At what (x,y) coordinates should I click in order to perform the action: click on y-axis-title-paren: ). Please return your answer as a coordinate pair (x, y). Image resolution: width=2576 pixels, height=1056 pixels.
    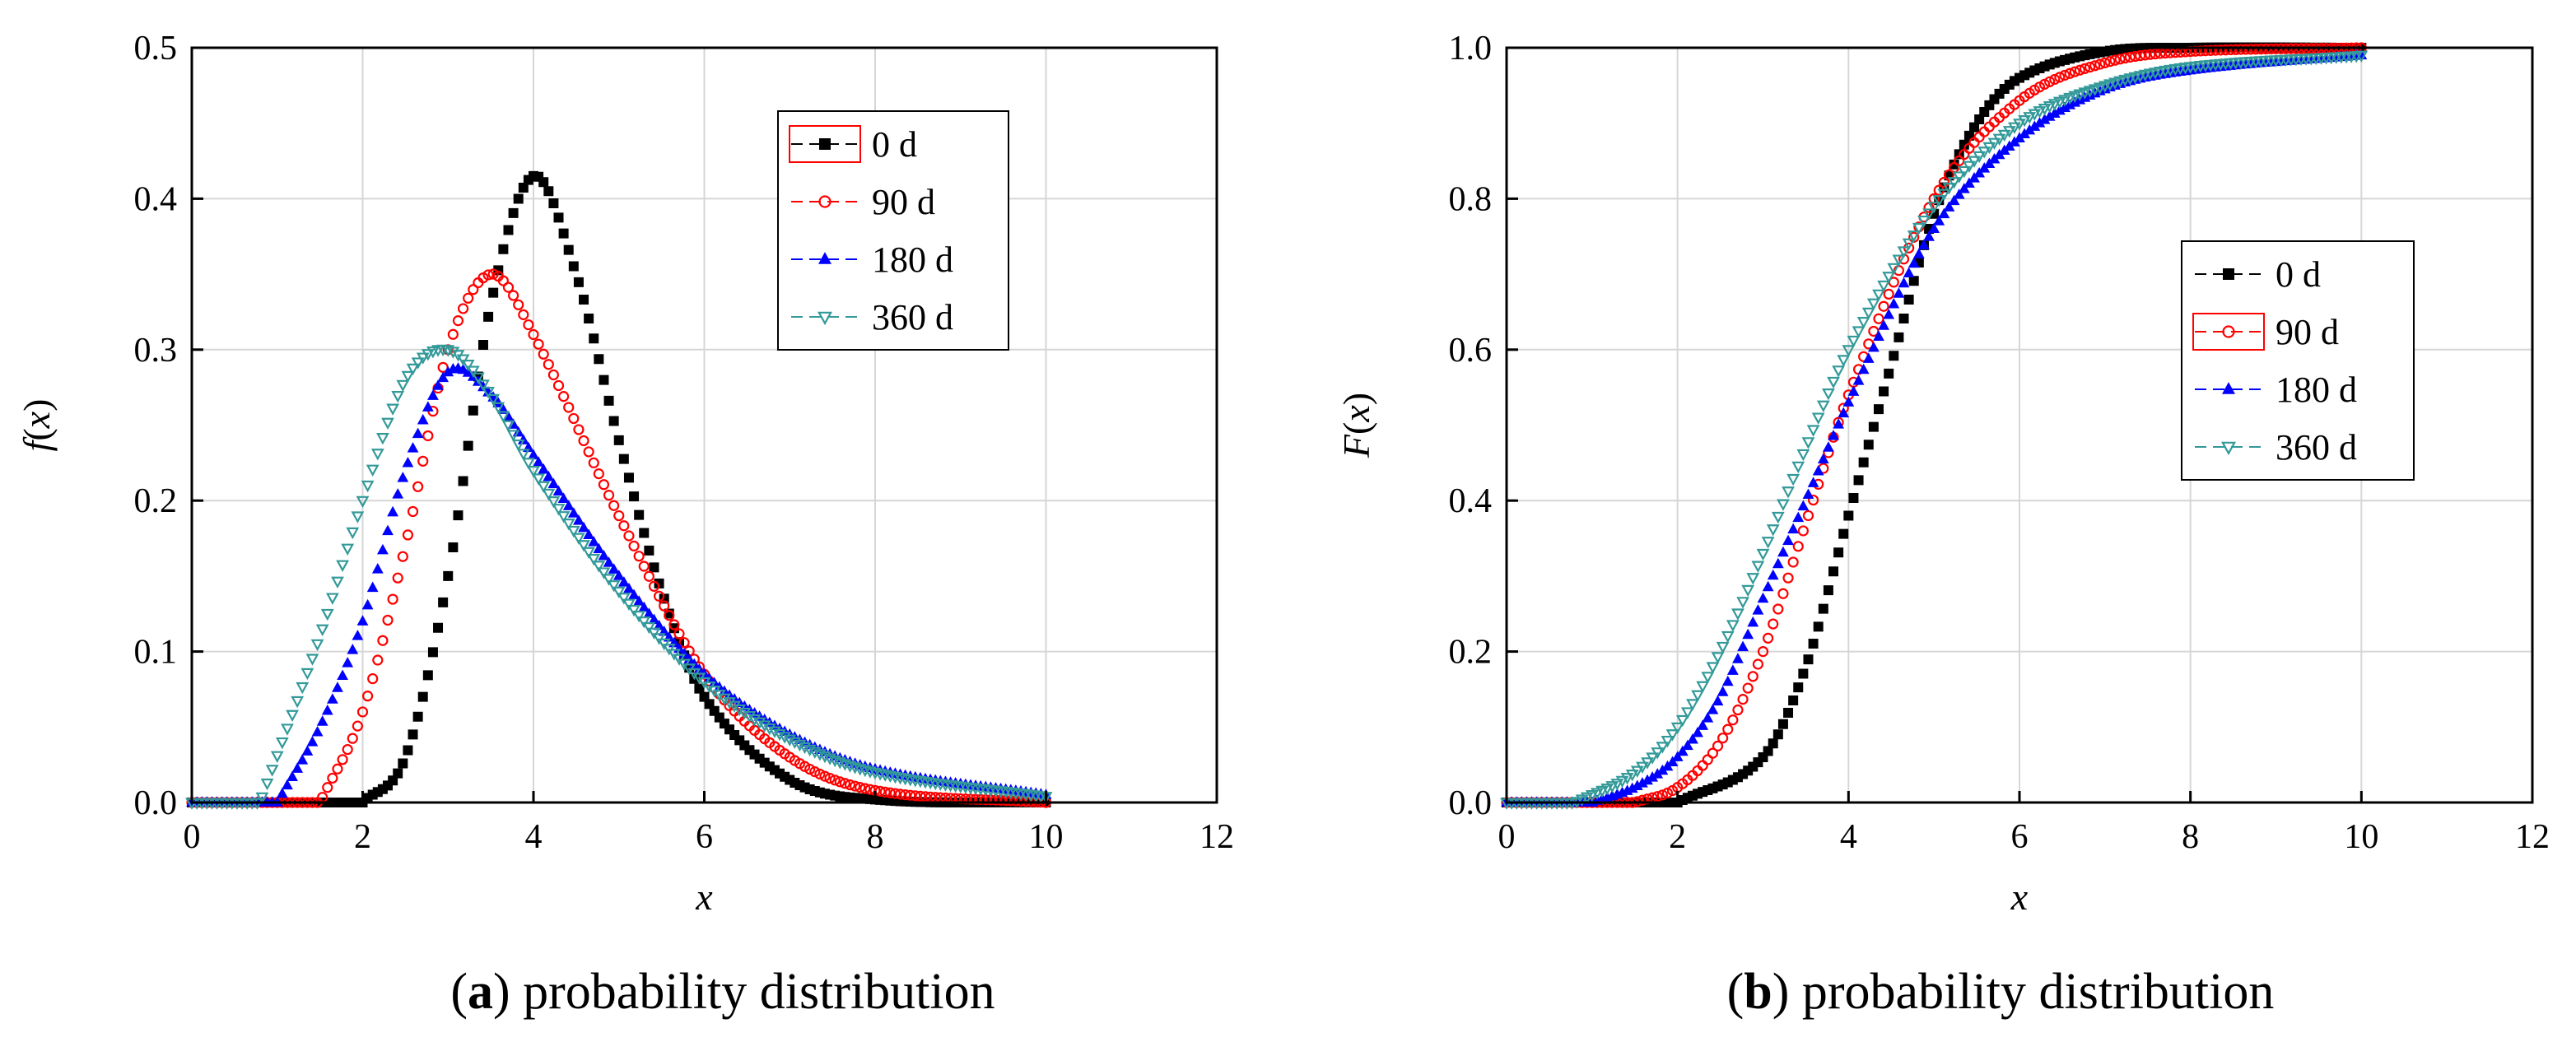
    Looking at the image, I should click on (37, 405).